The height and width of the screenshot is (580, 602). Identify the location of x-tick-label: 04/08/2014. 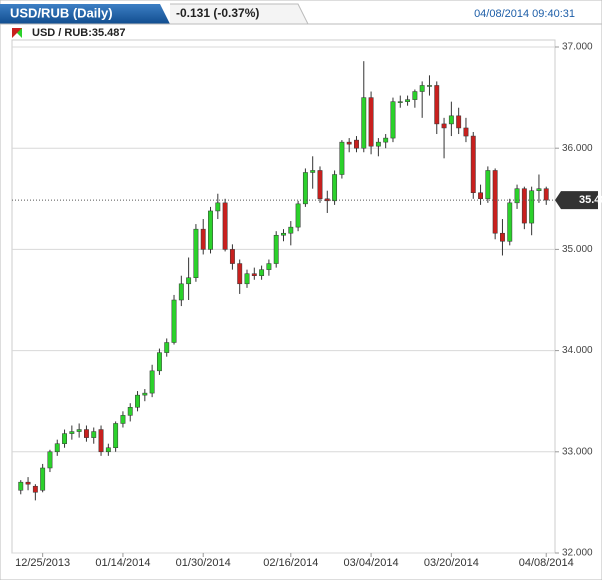
(546, 563).